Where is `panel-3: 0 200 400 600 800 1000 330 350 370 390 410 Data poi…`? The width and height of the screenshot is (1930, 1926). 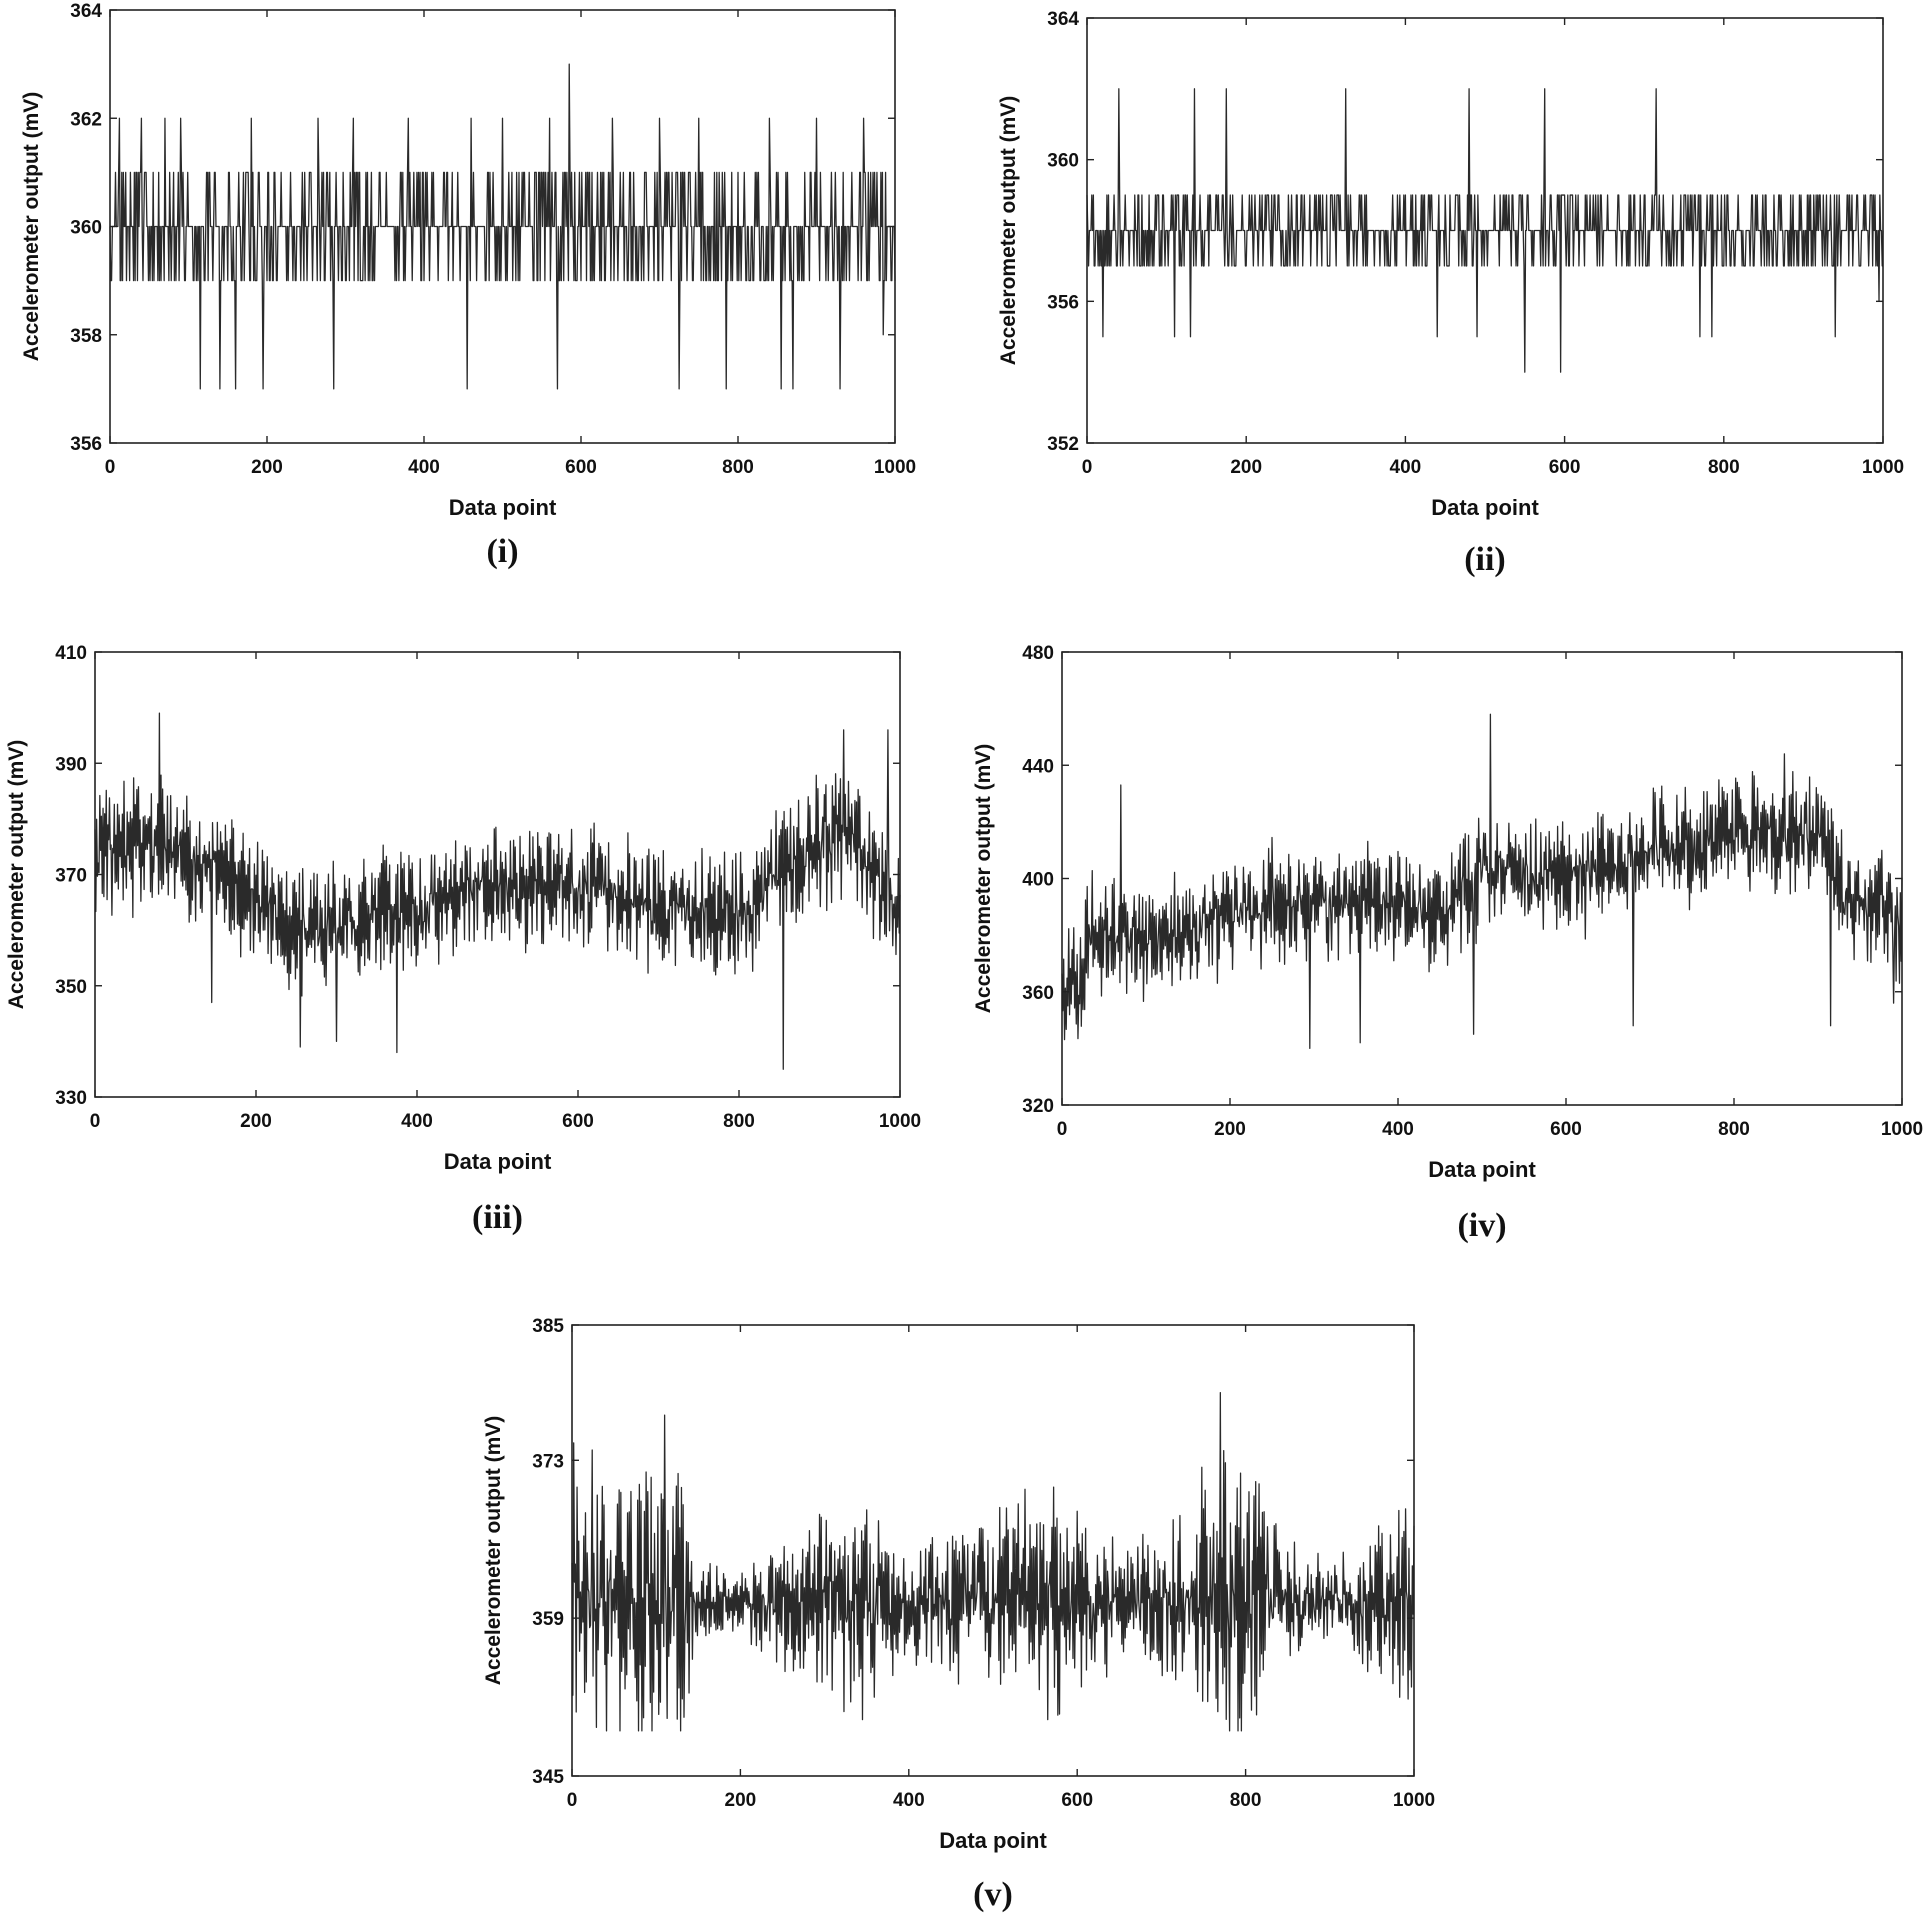
panel-3: 0 200 400 600 800 1000 330 350 370 390 410 Data poi… is located at coordinates (463, 939).